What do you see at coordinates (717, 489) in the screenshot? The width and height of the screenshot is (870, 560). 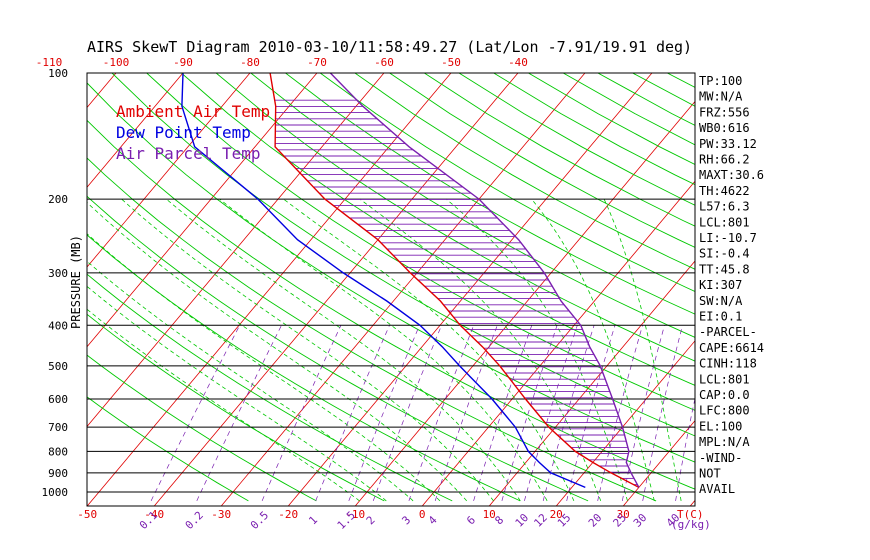 I see `index-entry: AVAIL` at bounding box center [717, 489].